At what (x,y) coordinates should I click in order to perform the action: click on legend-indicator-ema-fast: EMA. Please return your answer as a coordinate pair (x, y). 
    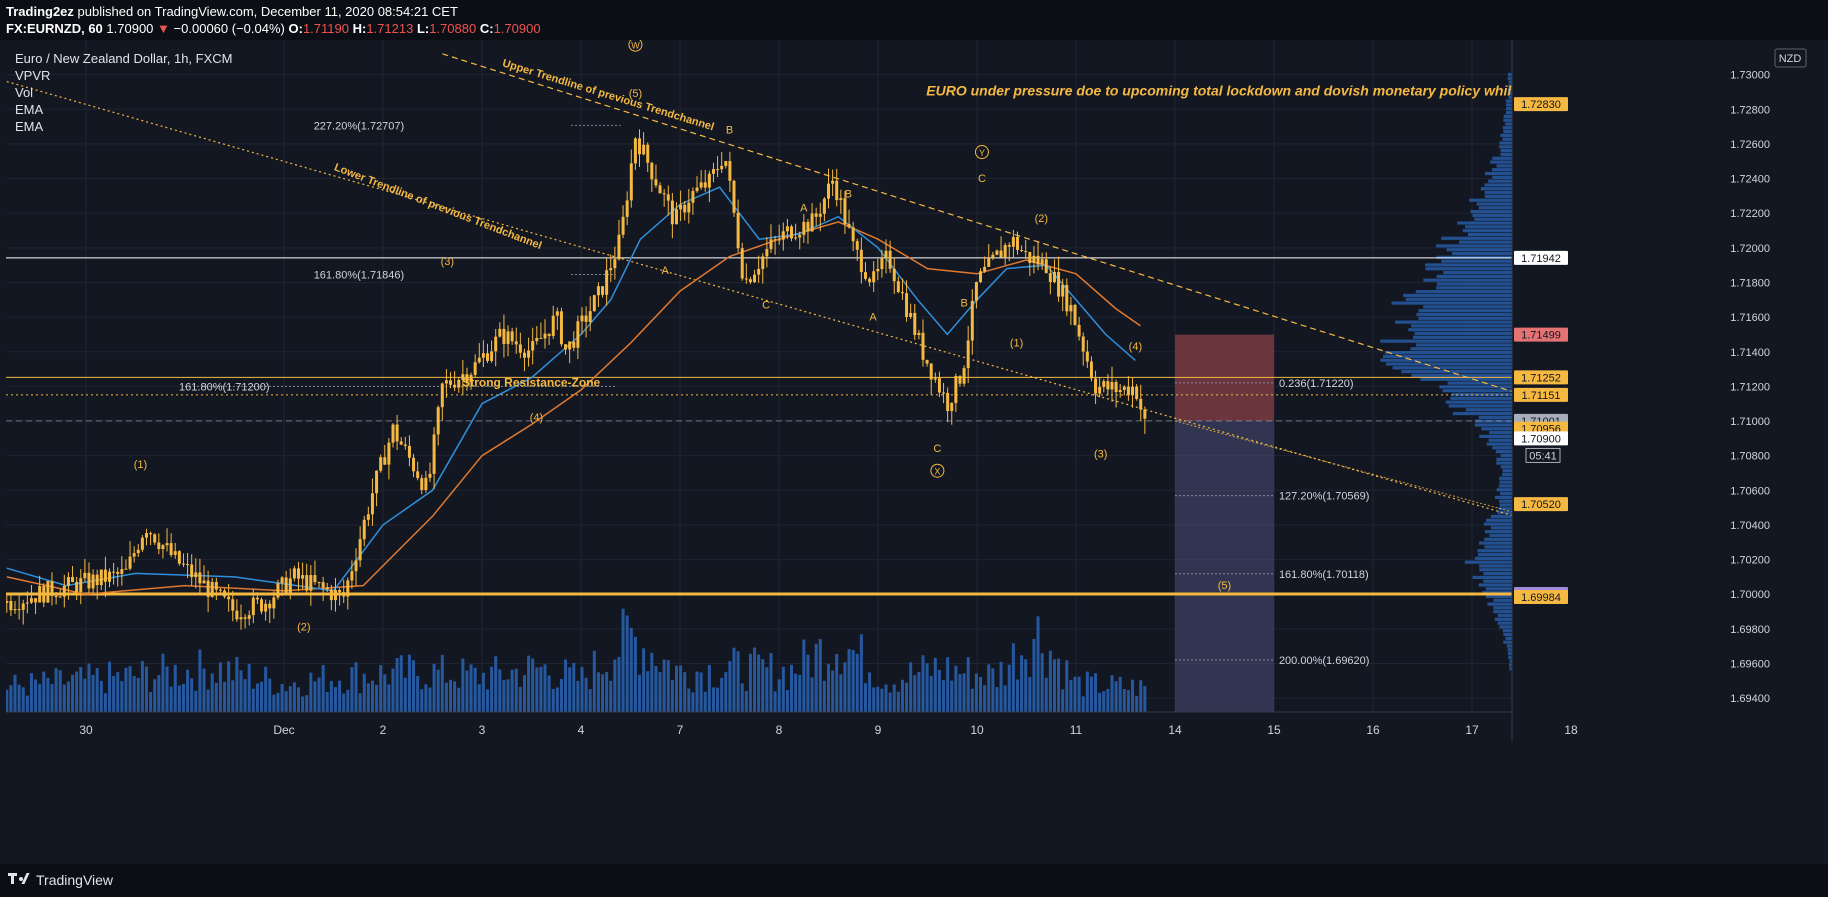
    Looking at the image, I should click on (29, 109).